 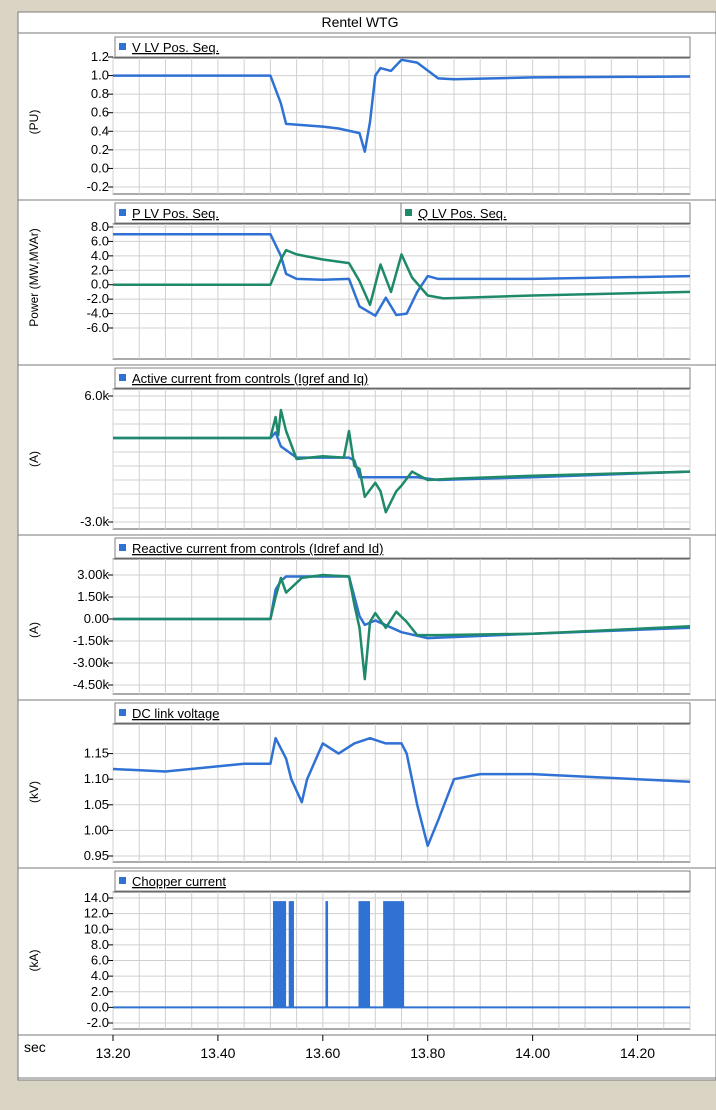 I want to click on y-tick-label: 10.0, so click(x=96, y=928).